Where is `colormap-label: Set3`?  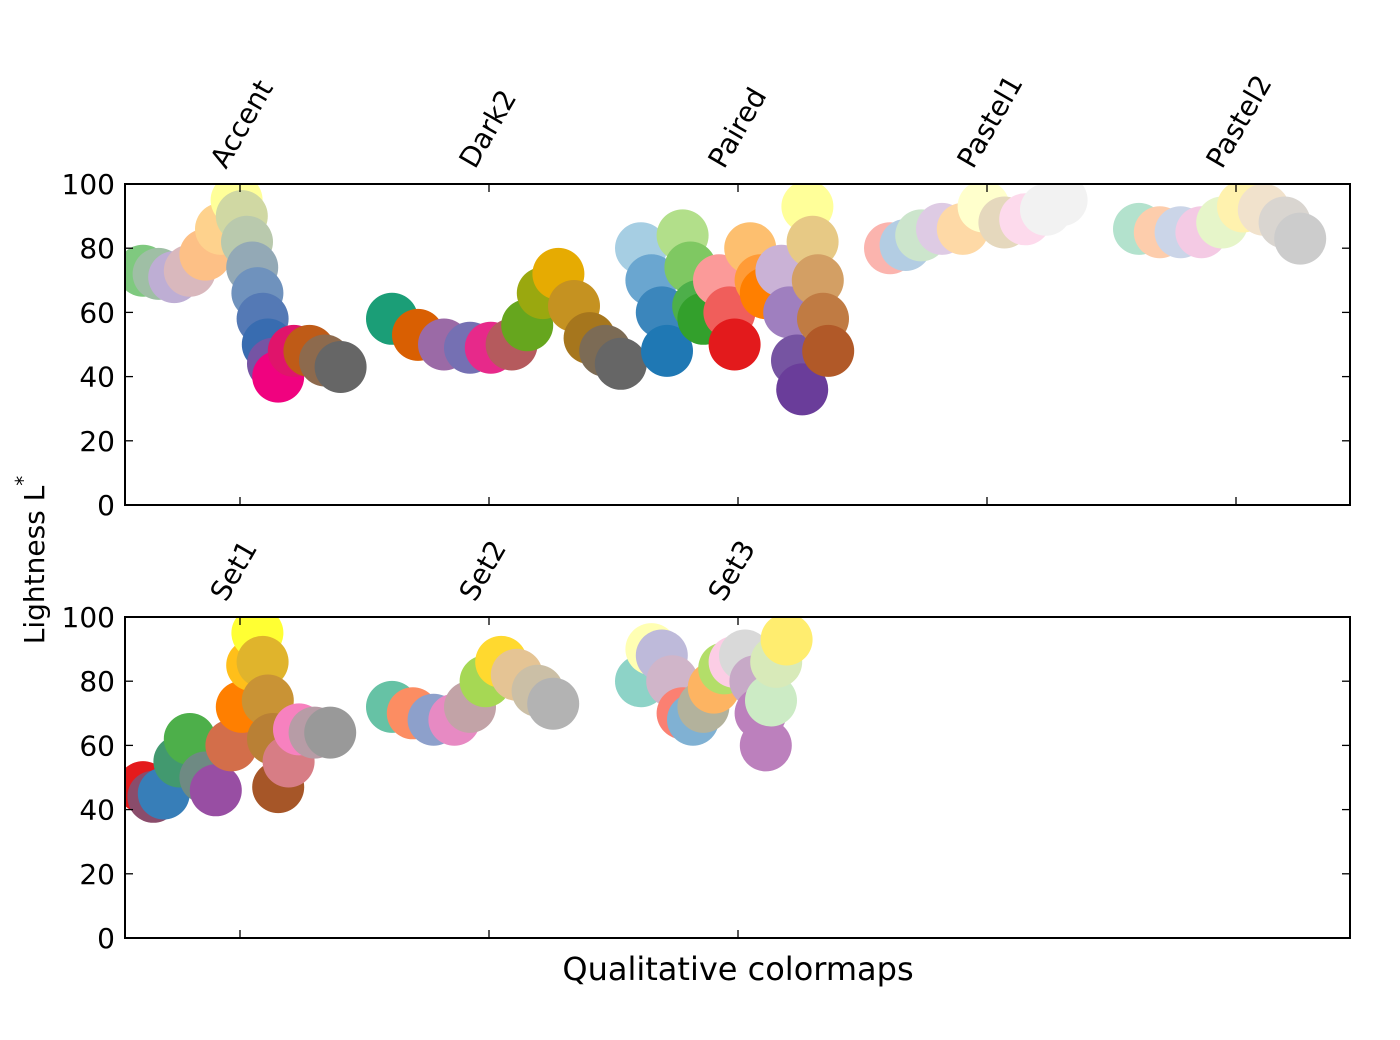
colormap-label: Set3 is located at coordinates (731, 571).